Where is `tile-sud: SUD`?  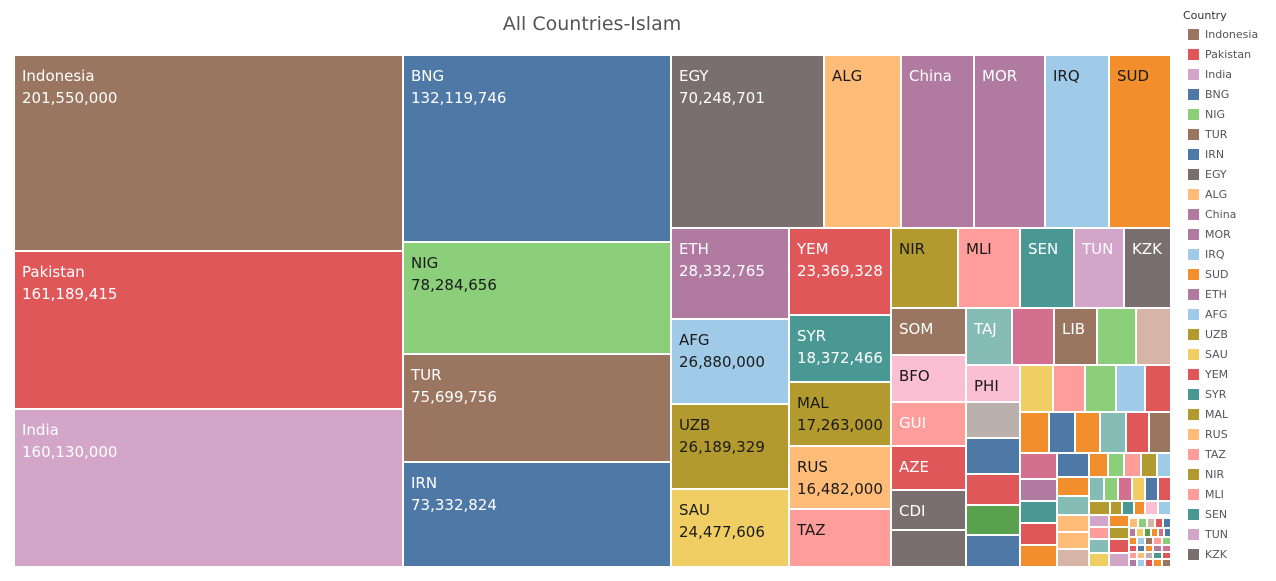 tile-sud: SUD is located at coordinates (1140, 141).